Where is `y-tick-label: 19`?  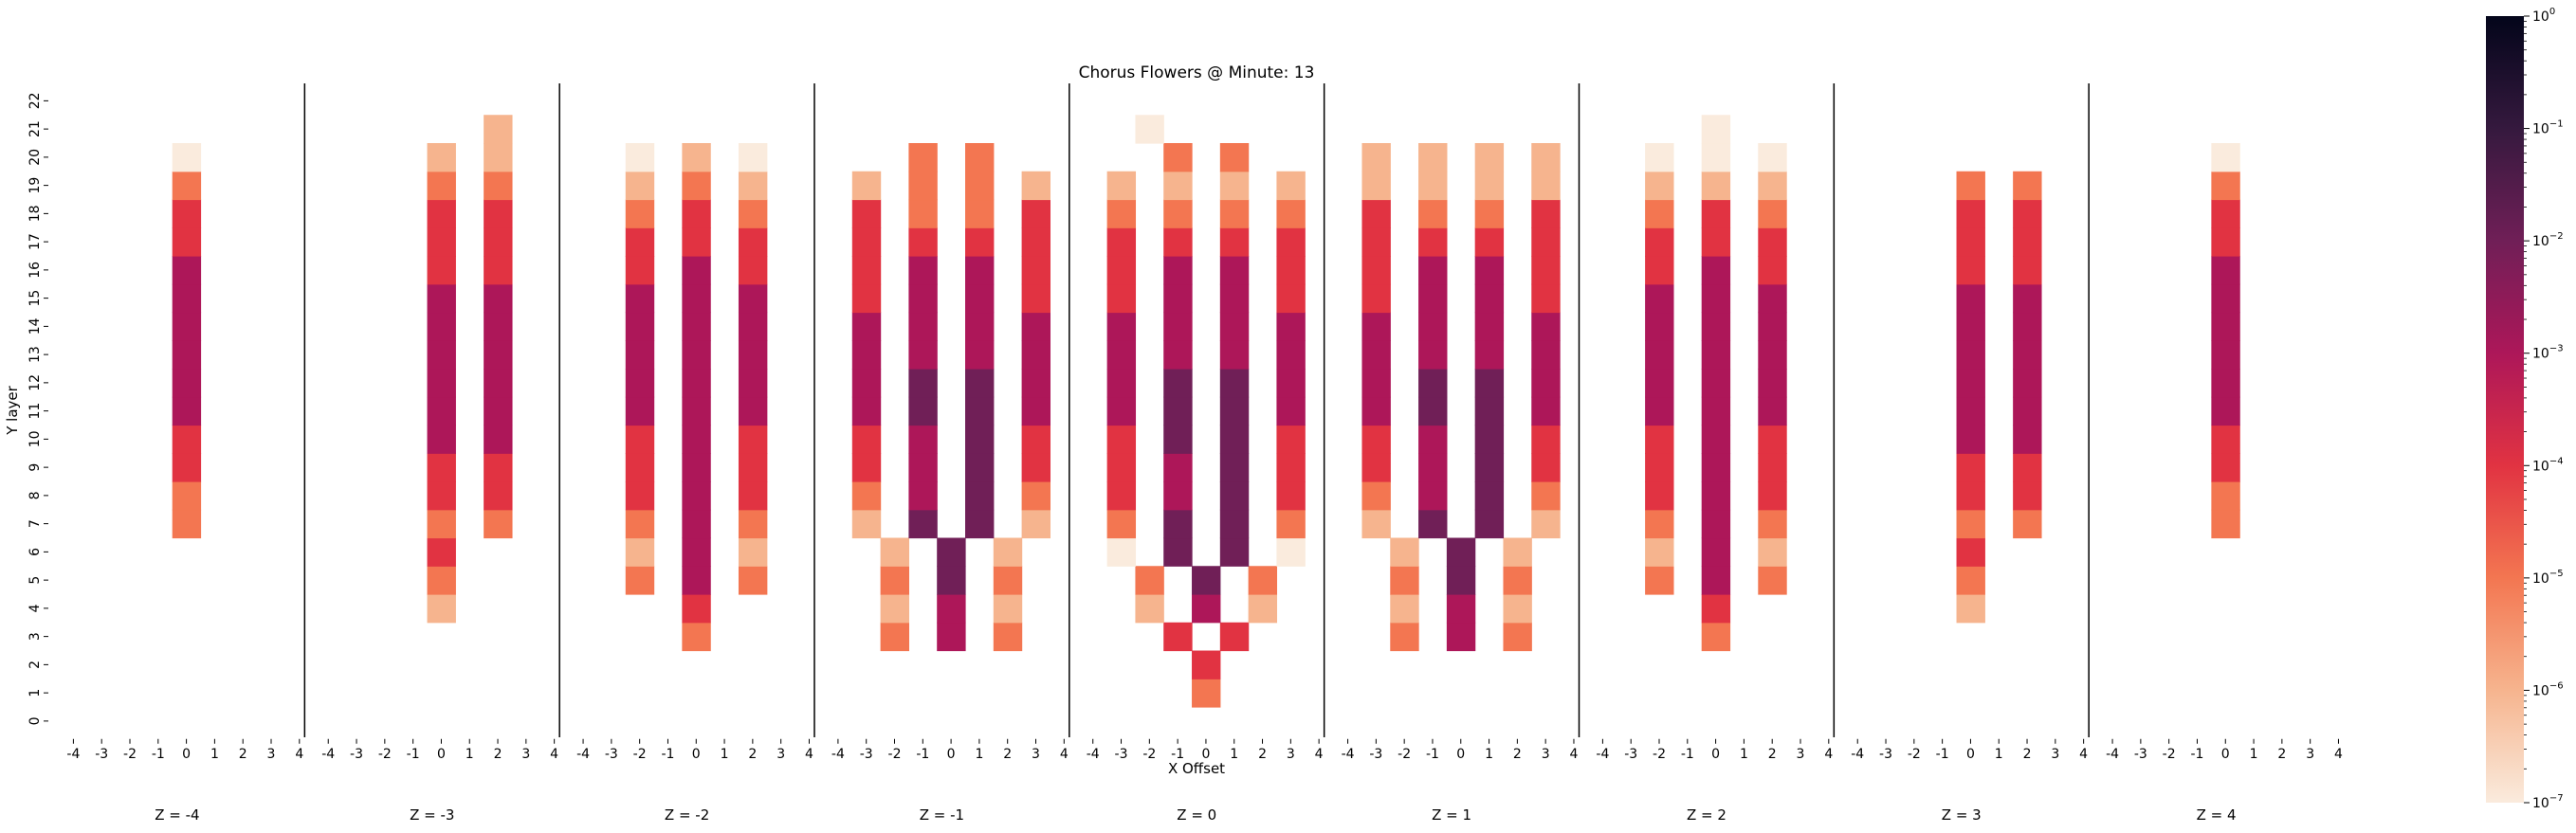
y-tick-label: 19 is located at coordinates (35, 185).